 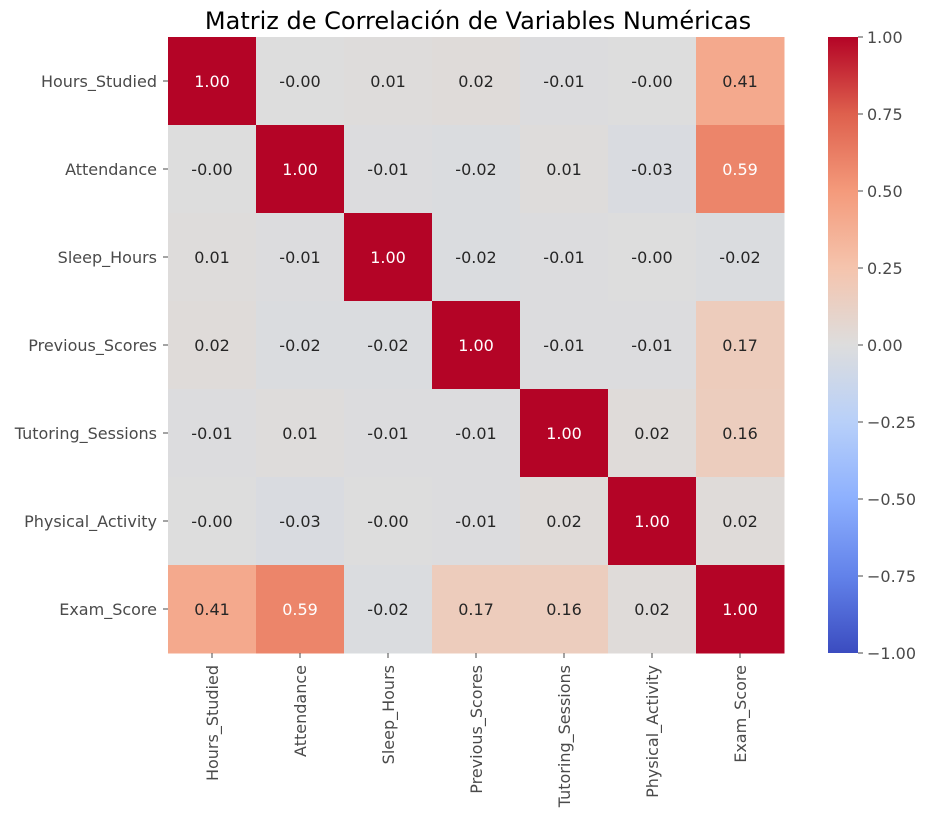 I want to click on row-tick-label: Tutoring_Sessions, so click(x=85, y=434).